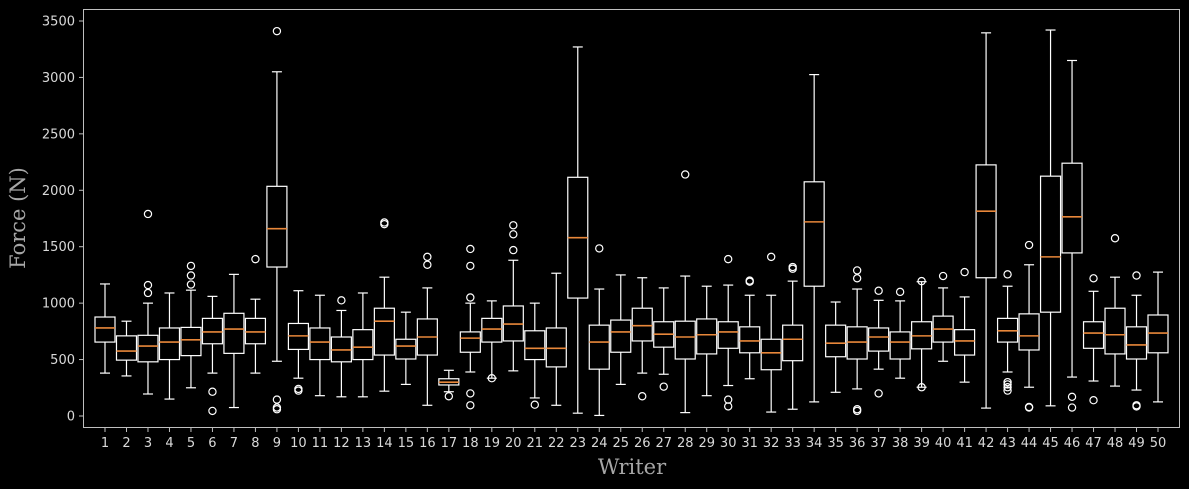  Describe the element at coordinates (58, 21) in the screenshot. I see `y-tick-label: 3500` at that location.